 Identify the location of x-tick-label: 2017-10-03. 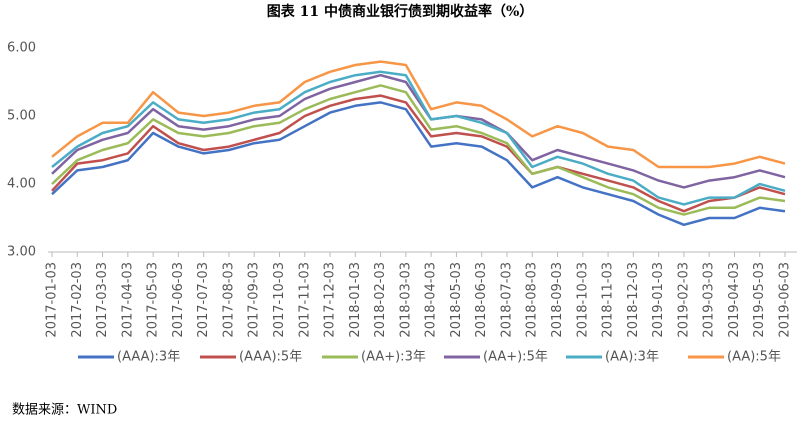
(279, 300).